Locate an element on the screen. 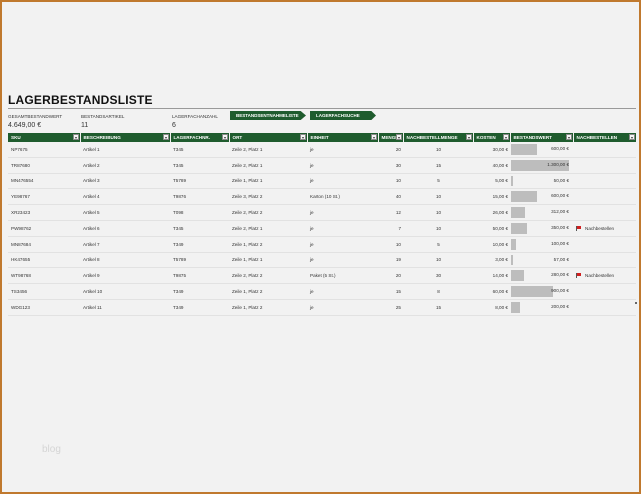 The width and height of the screenshot is (641, 494). cell-description: Artikel 6 is located at coordinates (125, 228).